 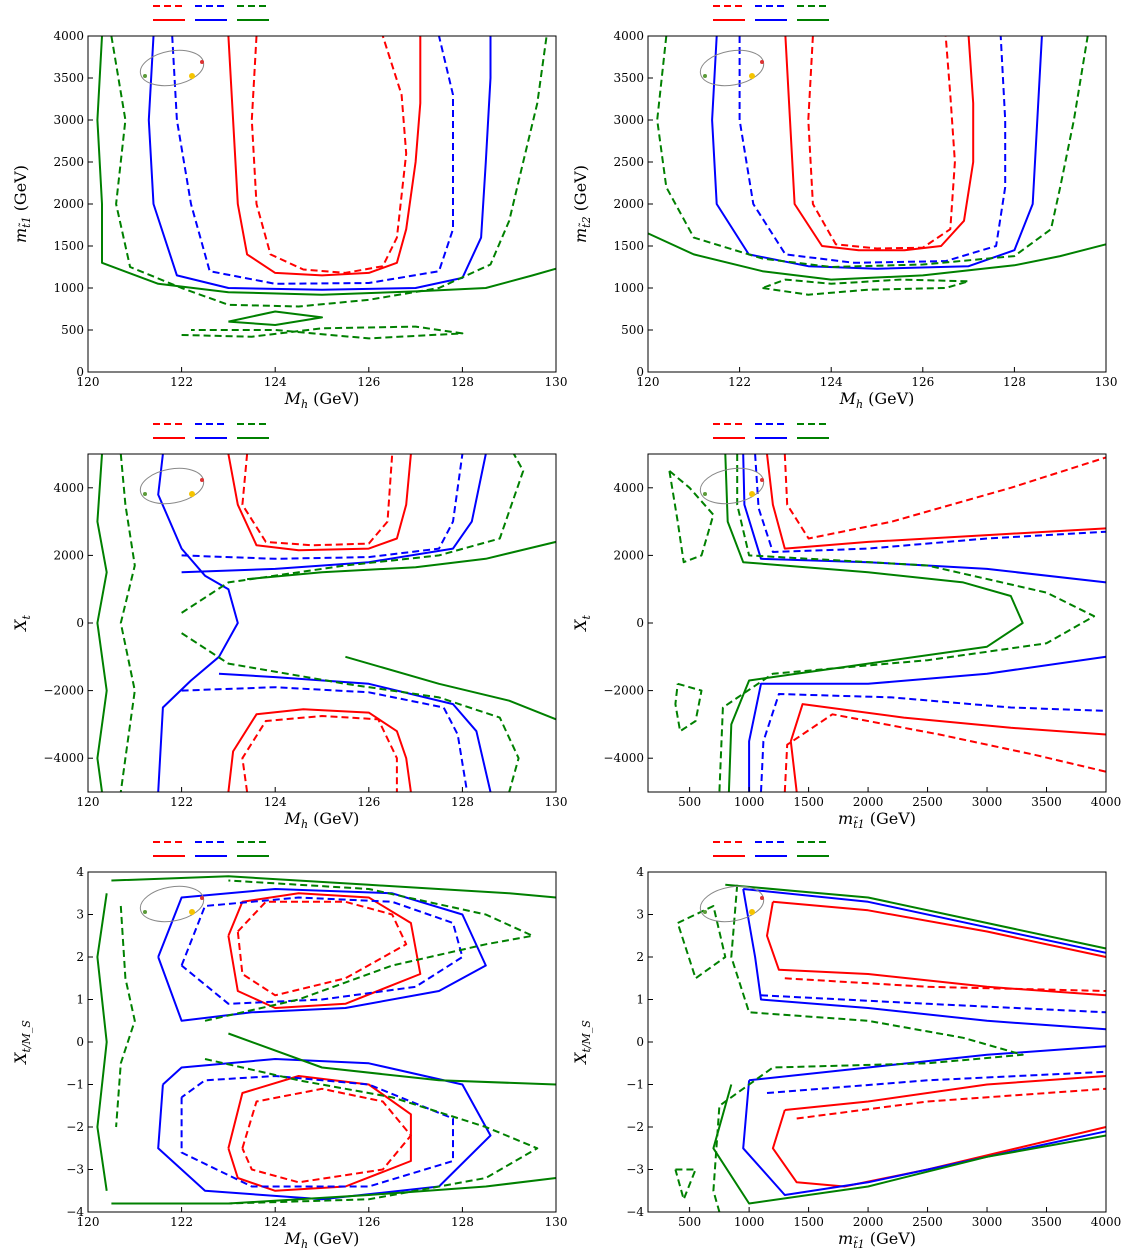 I want to click on y-tick-label: 3500, so click(x=628, y=78).